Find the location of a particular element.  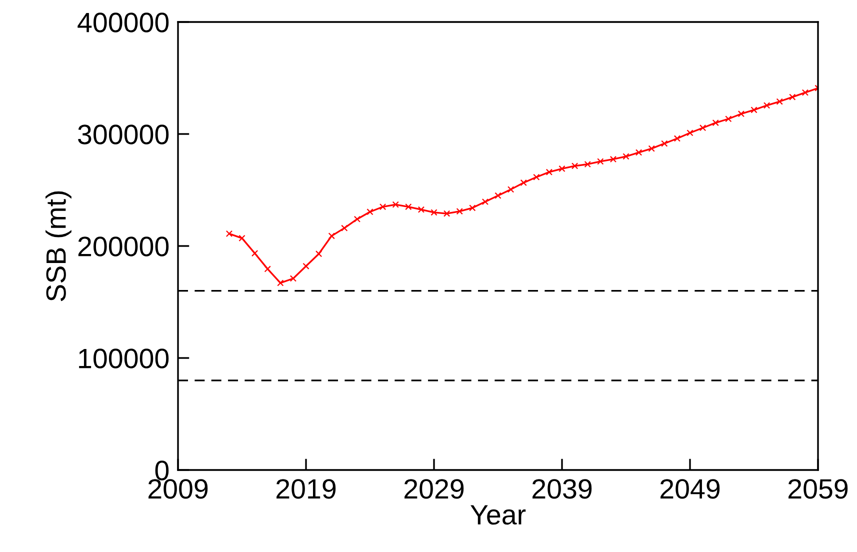

y-tick-label: 300000 is located at coordinates (123, 134).